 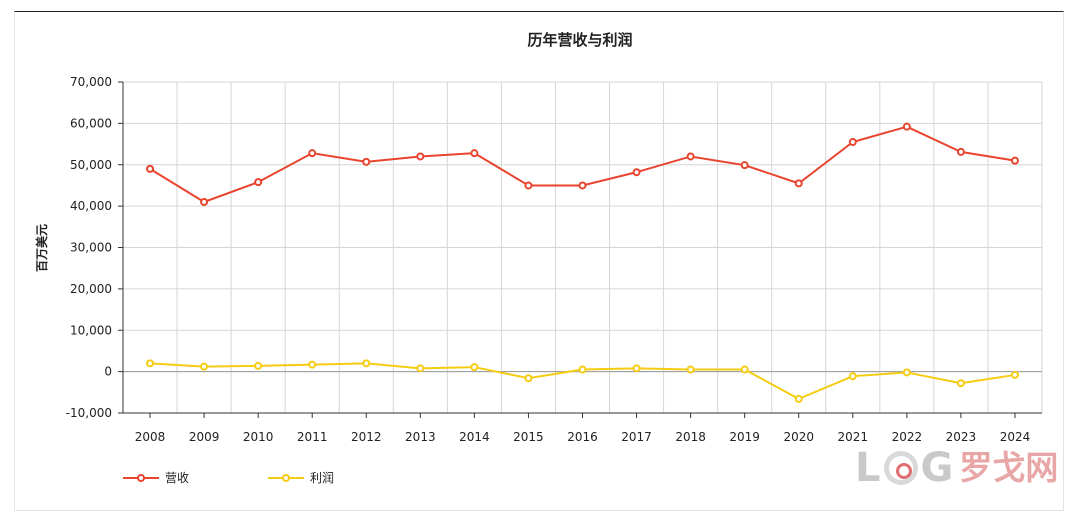 What do you see at coordinates (1009, 467) in the screenshot?
I see `watermark-chinese-text: 罗戈网` at bounding box center [1009, 467].